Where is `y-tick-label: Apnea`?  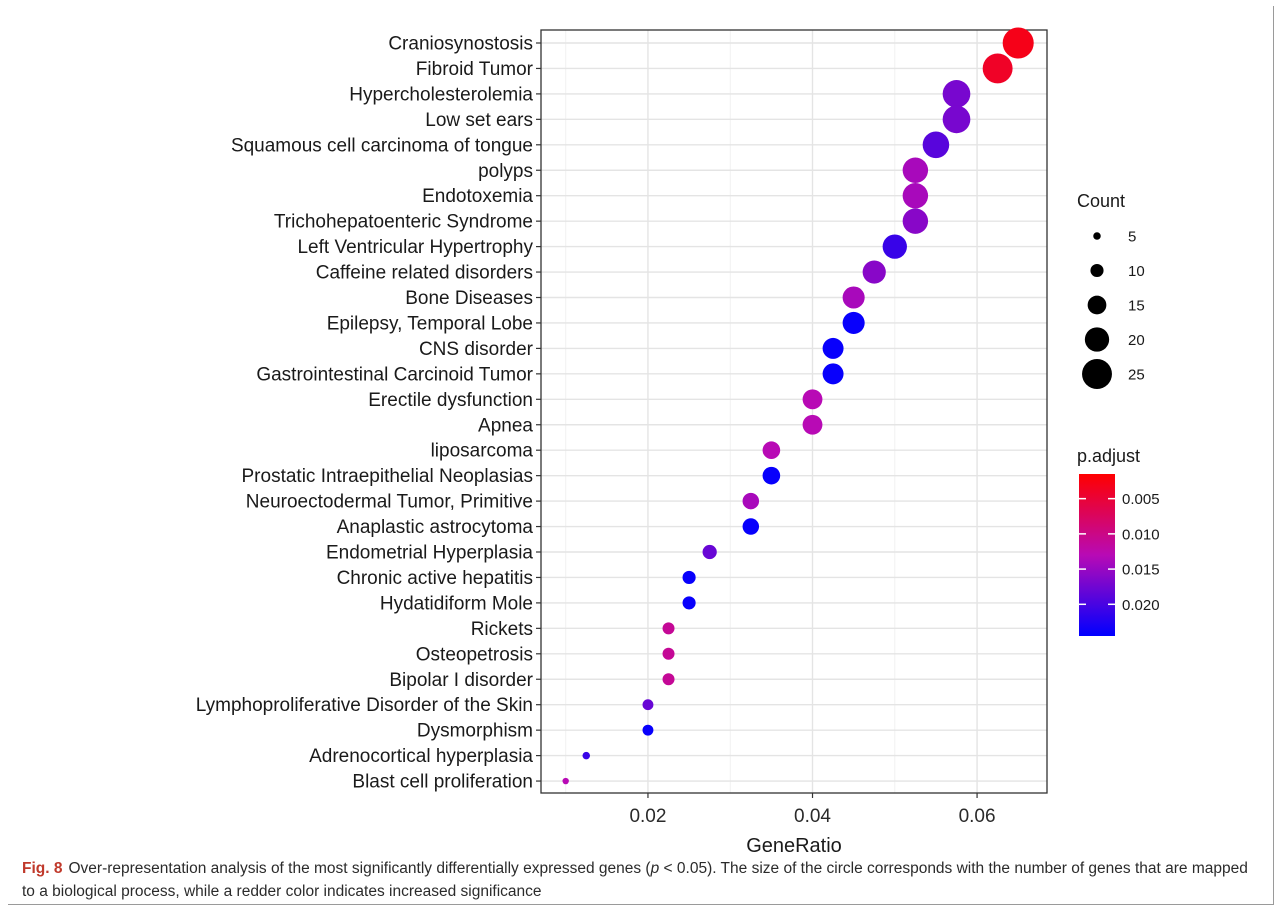
y-tick-label: Apnea is located at coordinates (505, 425).